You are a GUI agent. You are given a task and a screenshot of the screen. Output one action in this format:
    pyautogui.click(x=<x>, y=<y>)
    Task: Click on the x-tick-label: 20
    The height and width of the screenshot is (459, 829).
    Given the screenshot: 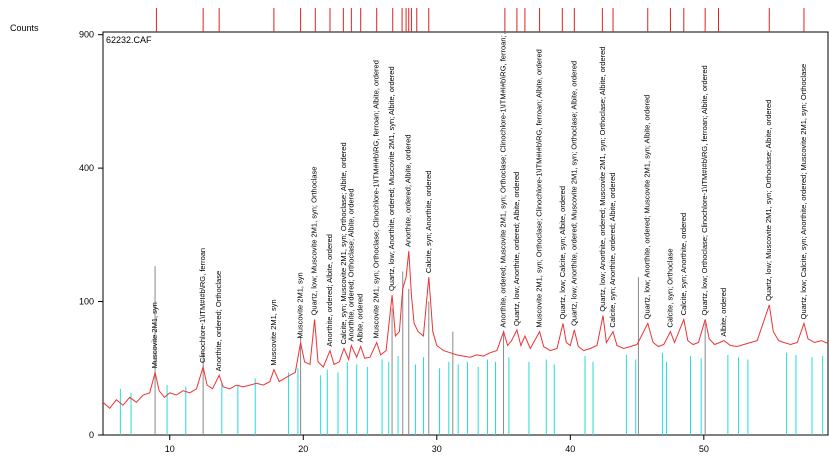 What is the action you would take?
    pyautogui.click(x=303, y=449)
    